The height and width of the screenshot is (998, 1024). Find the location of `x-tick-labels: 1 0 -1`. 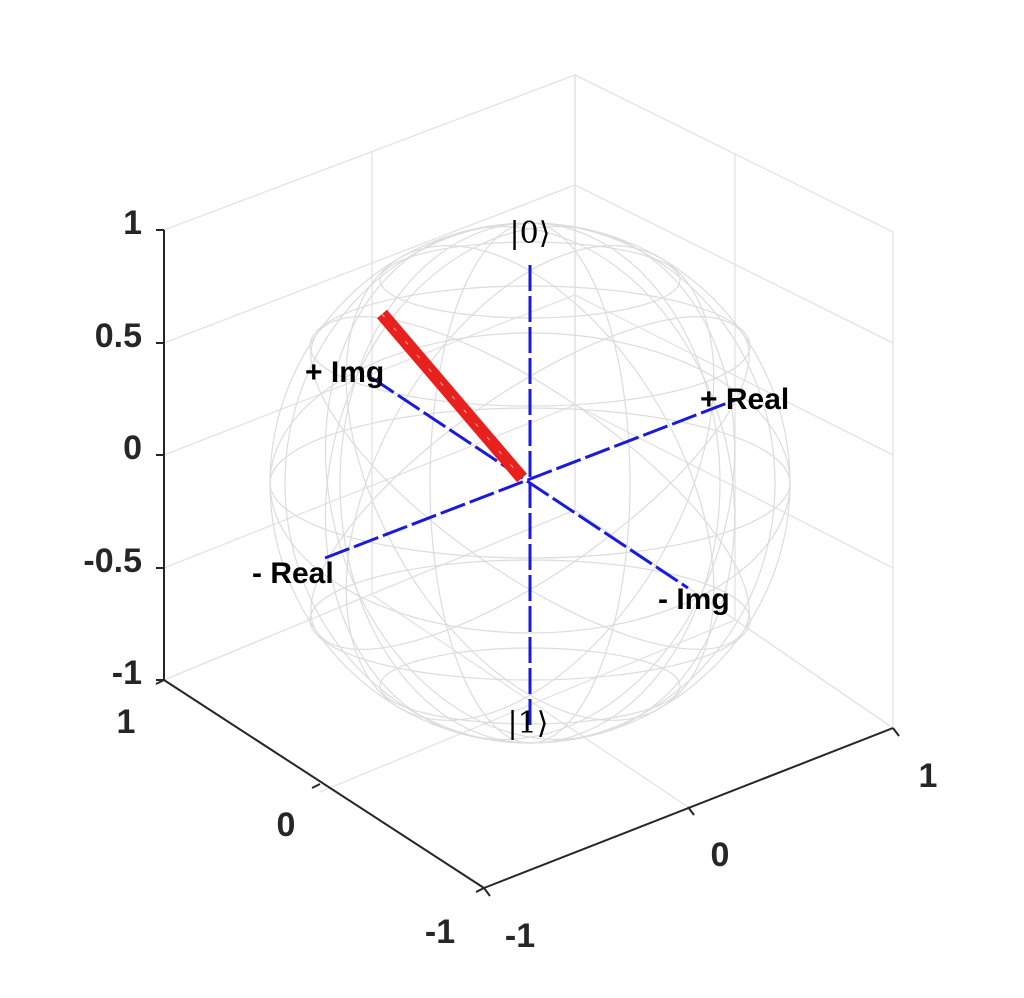

x-tick-labels: 1 0 -1 is located at coordinates (721, 856).